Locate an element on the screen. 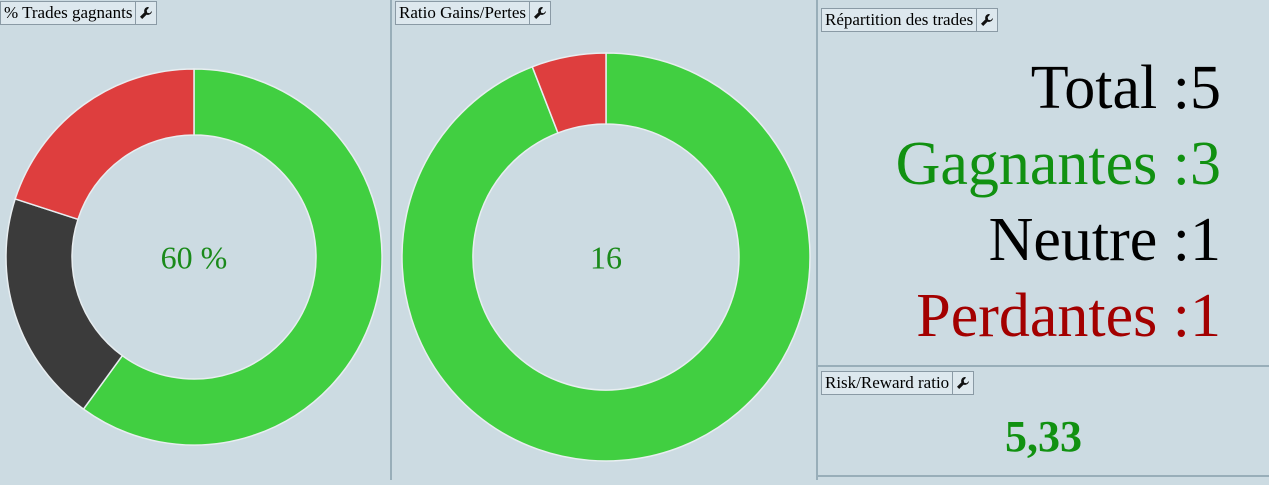 This screenshot has width=1269, height=485. summary-label: Perdantes : is located at coordinates (1053, 316).